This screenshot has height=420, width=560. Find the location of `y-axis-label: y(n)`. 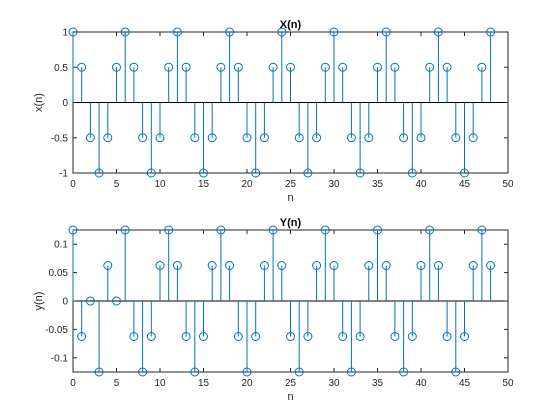

y-axis-label: y(n) is located at coordinates (39, 301).